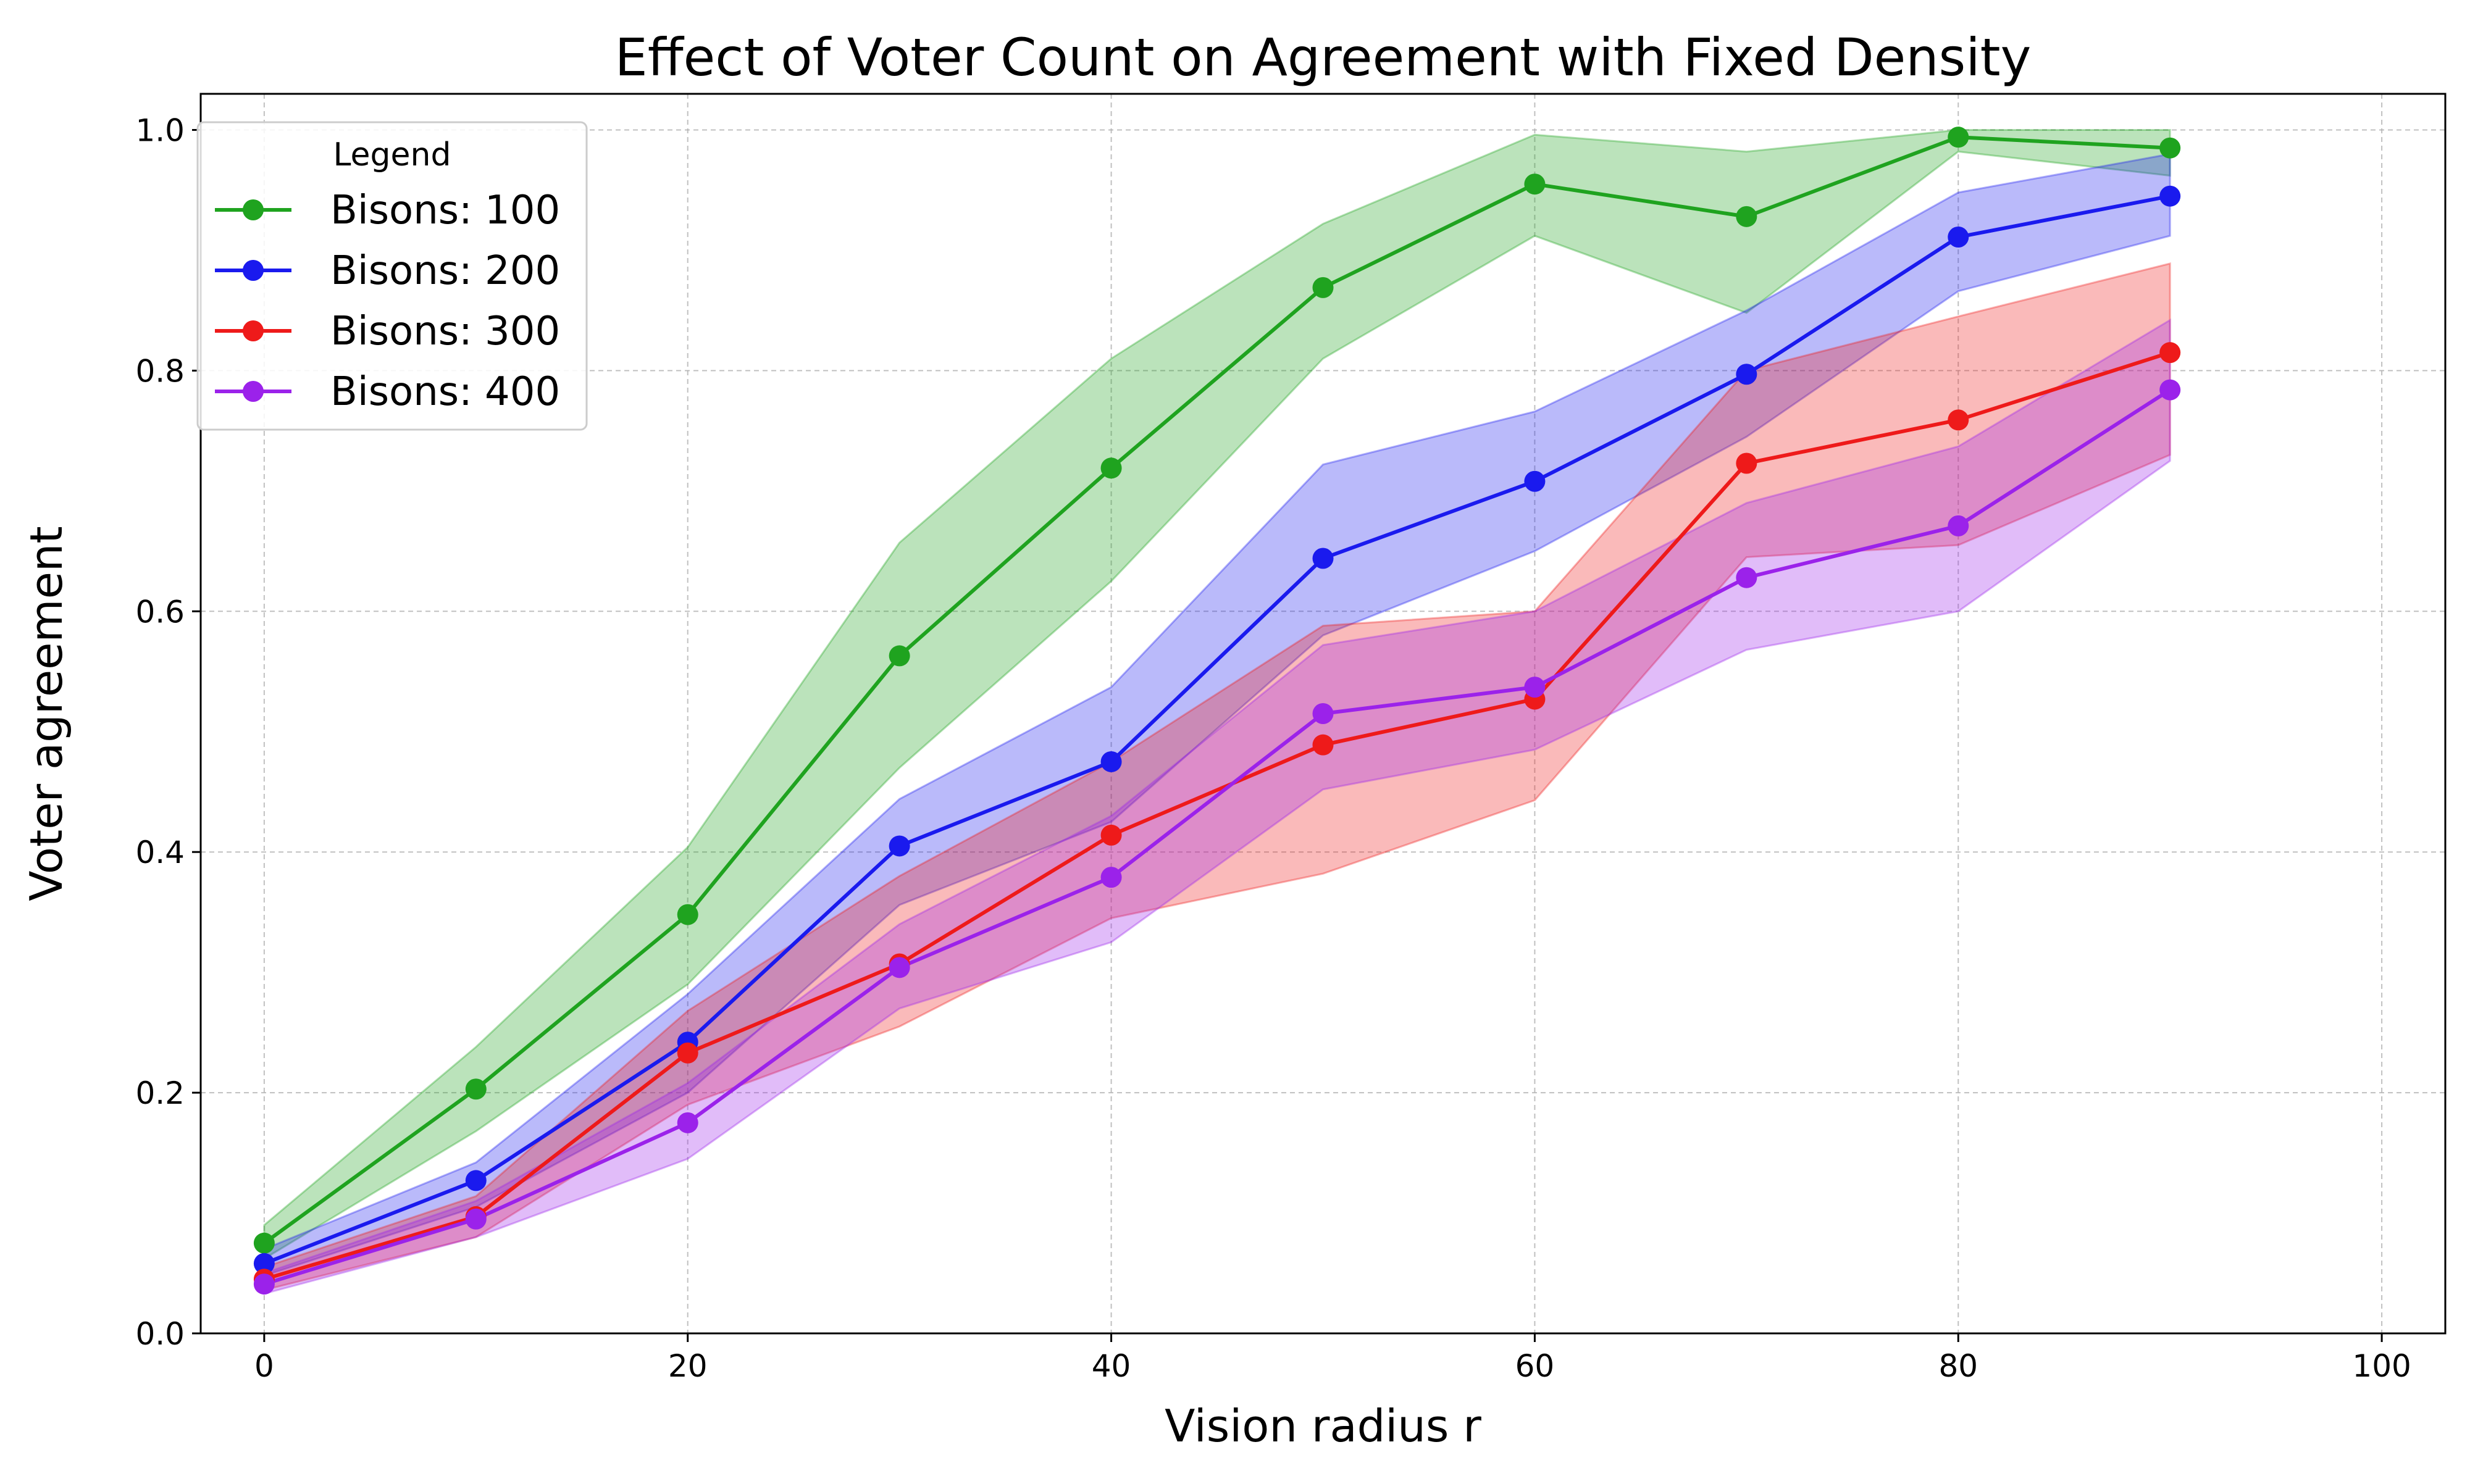 Image resolution: width=2470 pixels, height=1484 pixels. I want to click on y-axis-label: Voter agreement, so click(46, 713).